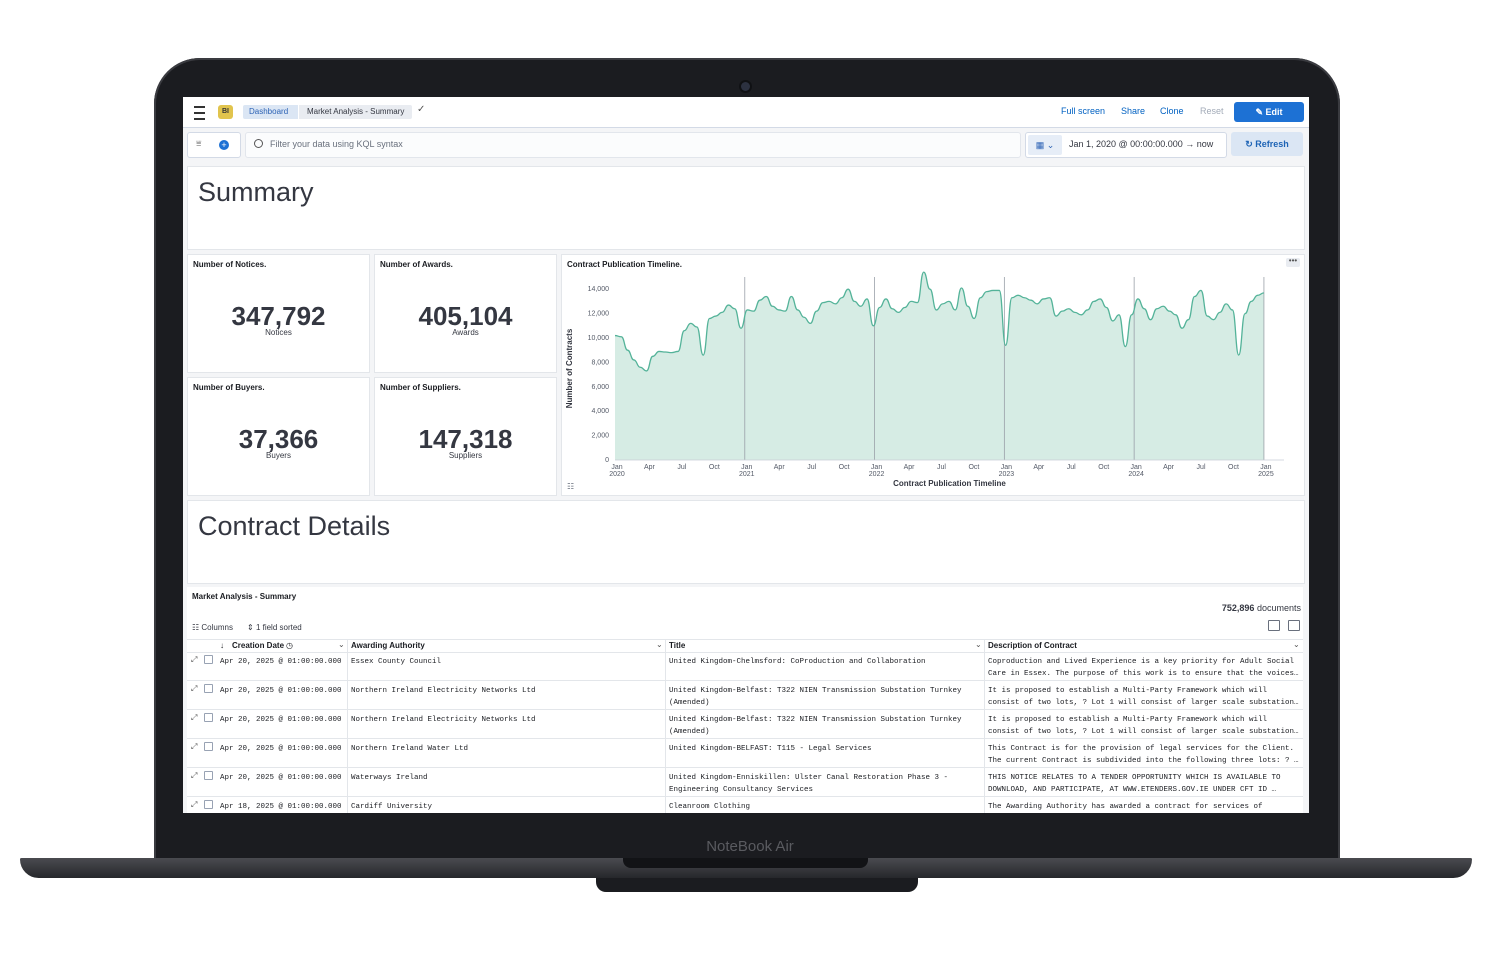 The image size is (1500, 966). Describe the element at coordinates (222, 645) in the screenshot. I see `sort-desc-icon: ↓` at that location.